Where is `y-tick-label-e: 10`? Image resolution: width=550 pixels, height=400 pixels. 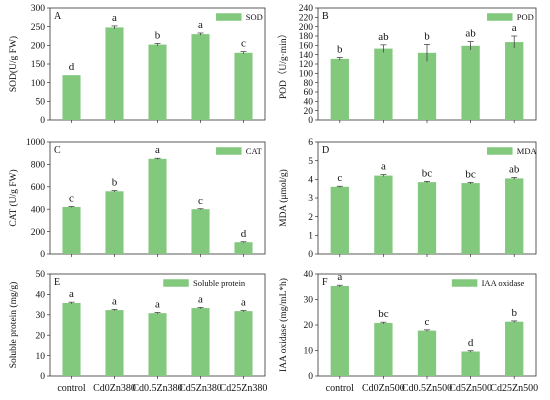 y-tick-label-e: 10 is located at coordinates (41, 357).